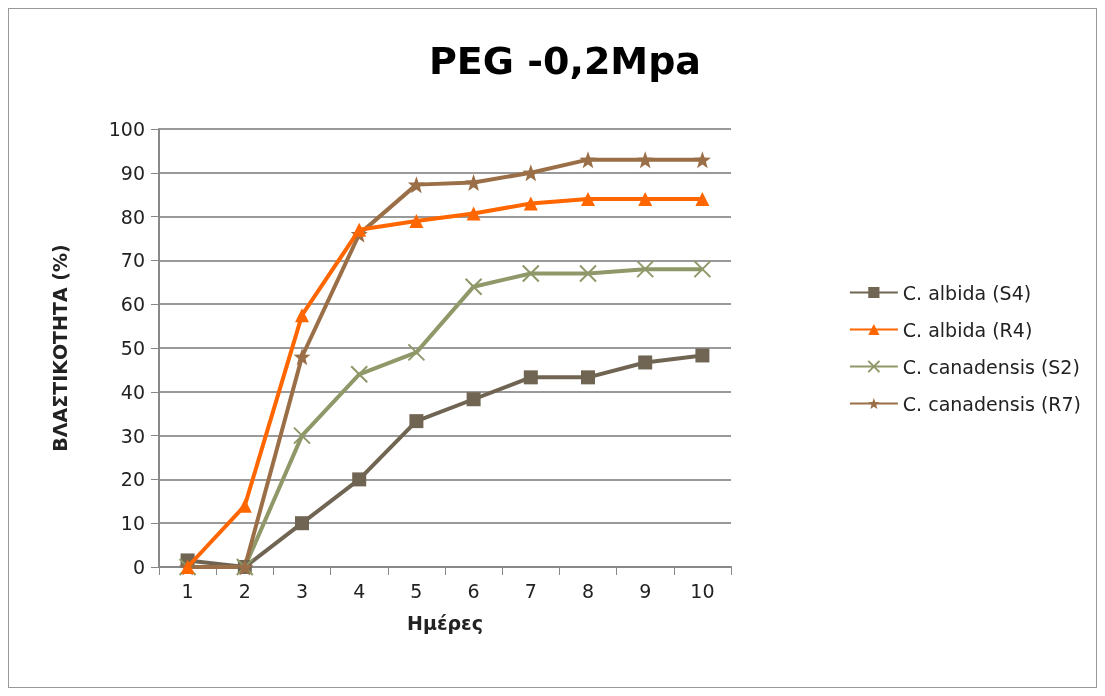  Describe the element at coordinates (359, 590) in the screenshot. I see `x-tick-label: 4` at that location.